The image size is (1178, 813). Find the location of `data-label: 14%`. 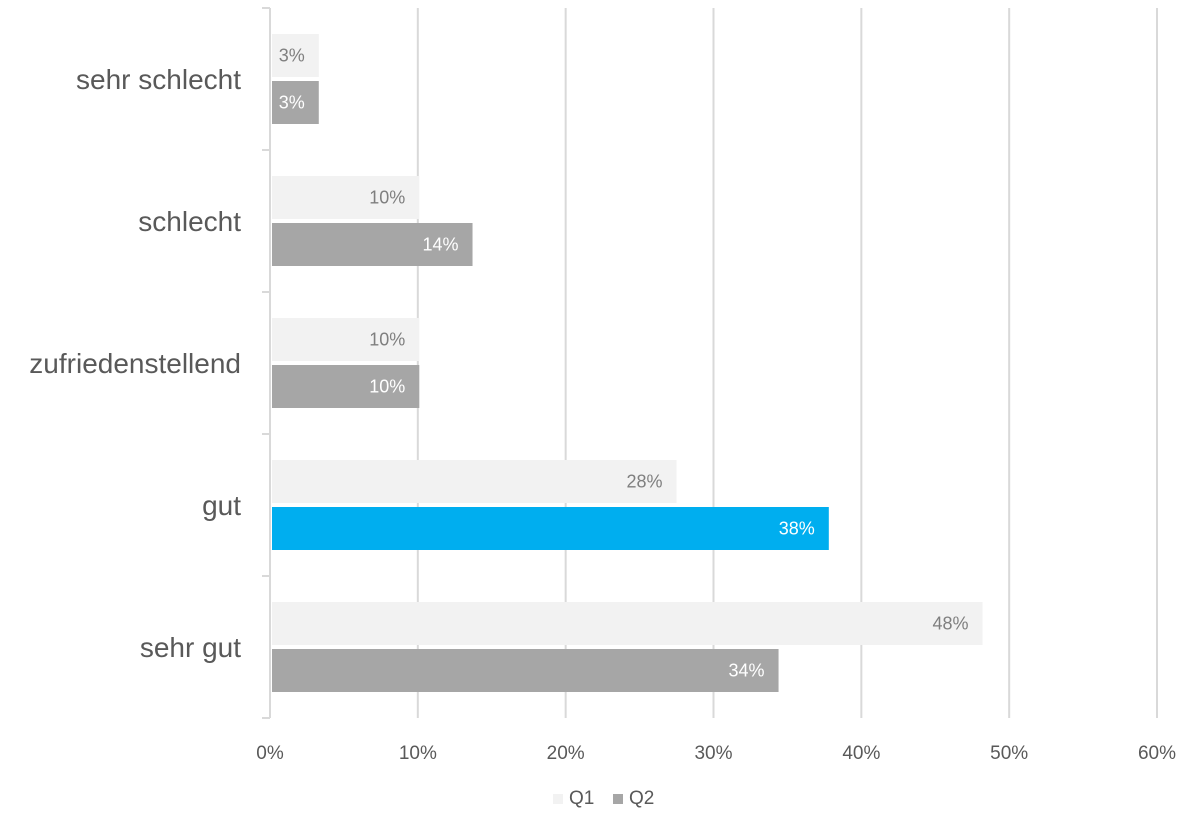

data-label: 14% is located at coordinates (441, 245).